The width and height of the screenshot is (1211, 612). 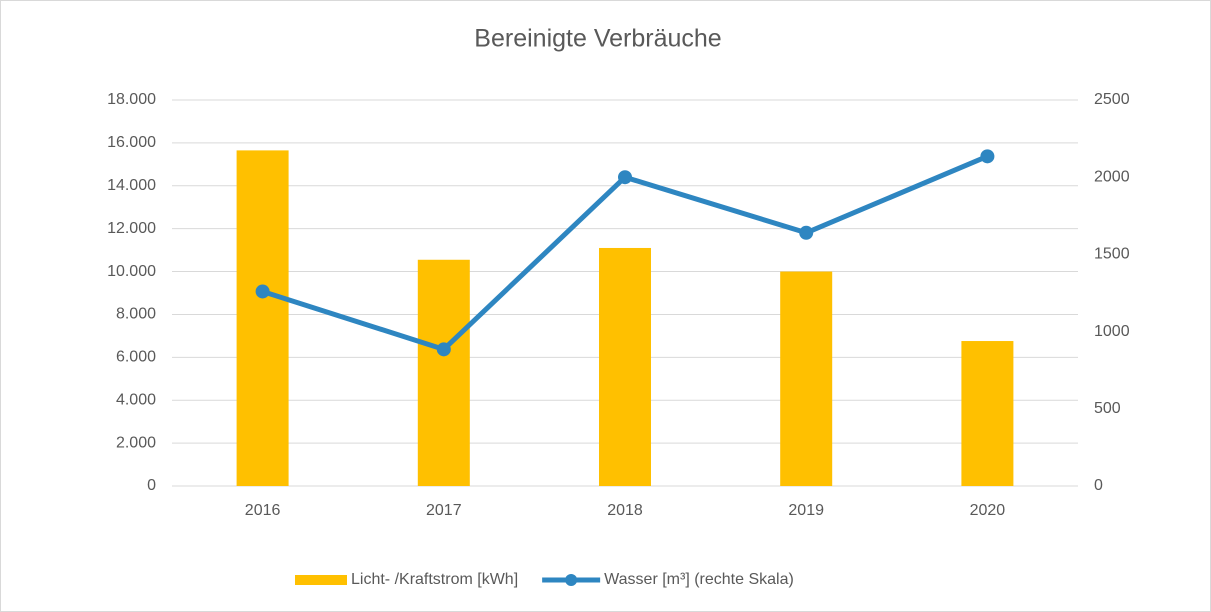 I want to click on y2-tick-label: 0, so click(x=1098, y=485).